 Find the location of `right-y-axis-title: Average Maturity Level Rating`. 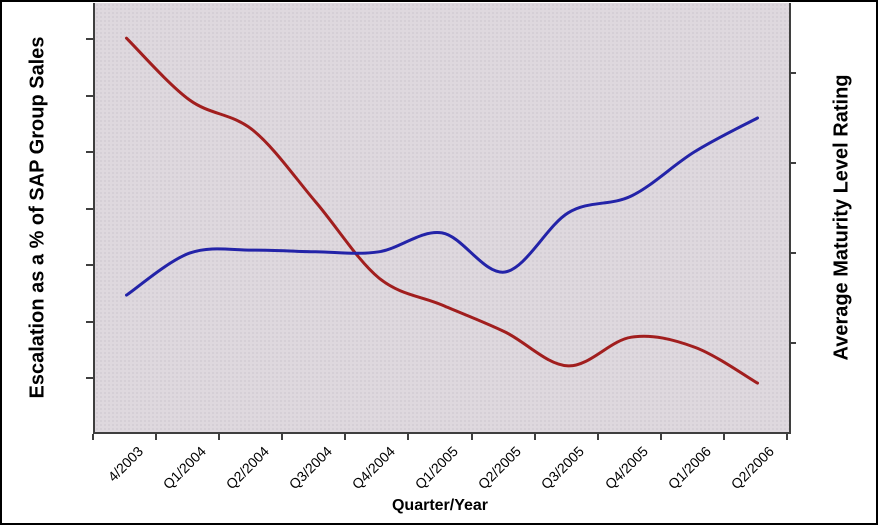

right-y-axis-title: Average Maturity Level Rating is located at coordinates (842, 217).